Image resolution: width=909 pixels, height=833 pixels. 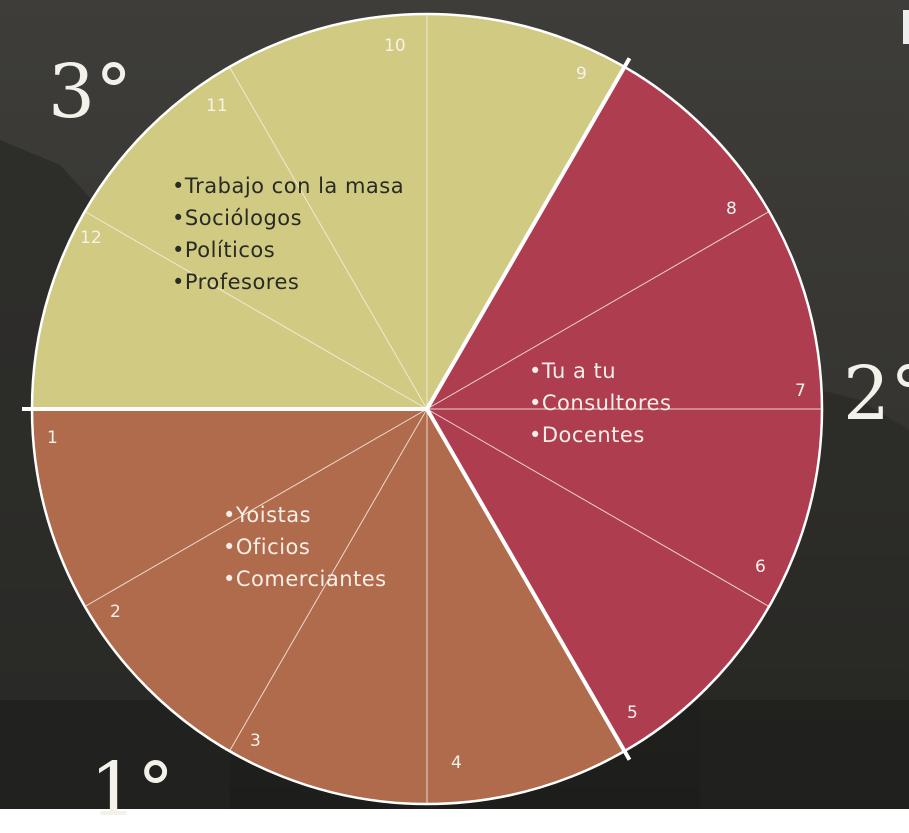 What do you see at coordinates (395, 46) in the screenshot?
I see `segment-number-10: 10` at bounding box center [395, 46].